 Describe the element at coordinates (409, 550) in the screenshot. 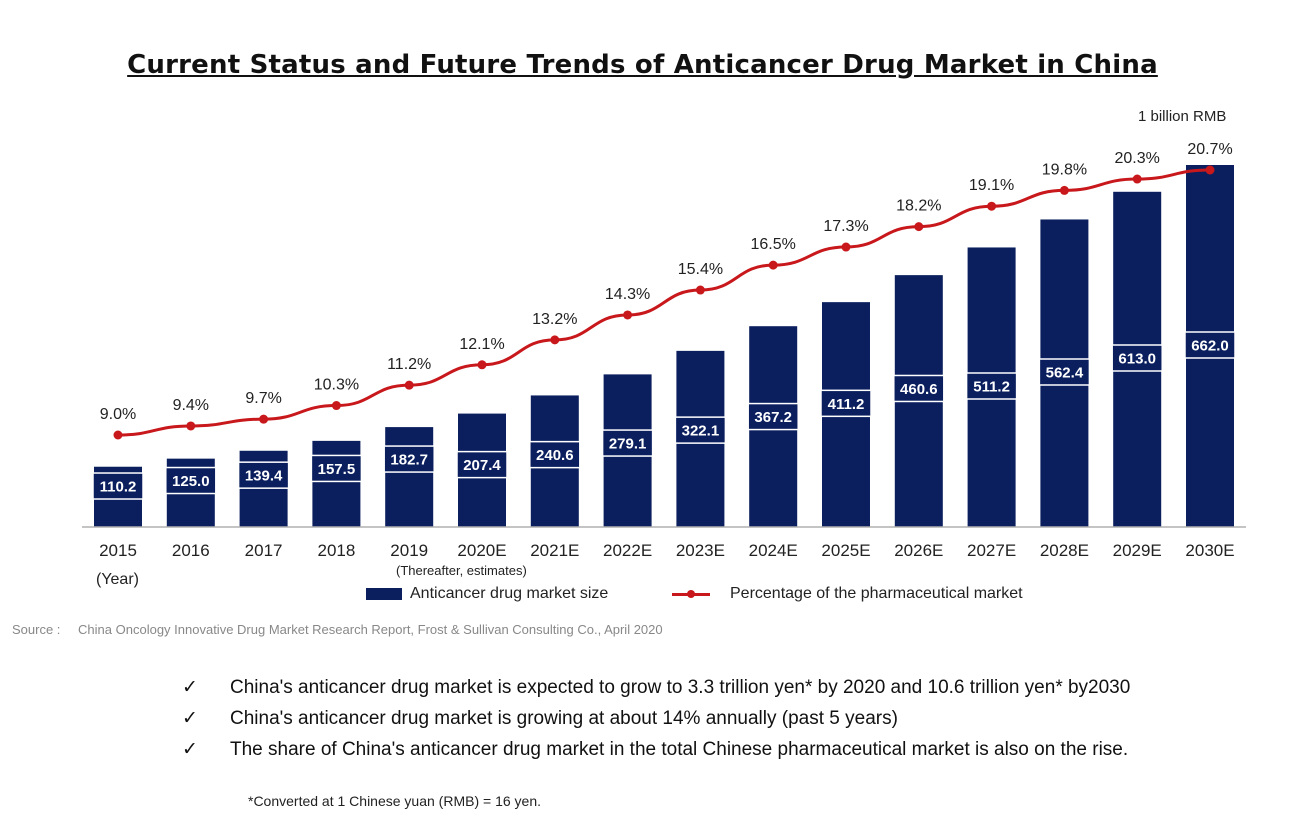

I see `x-tick-label: 2019` at that location.